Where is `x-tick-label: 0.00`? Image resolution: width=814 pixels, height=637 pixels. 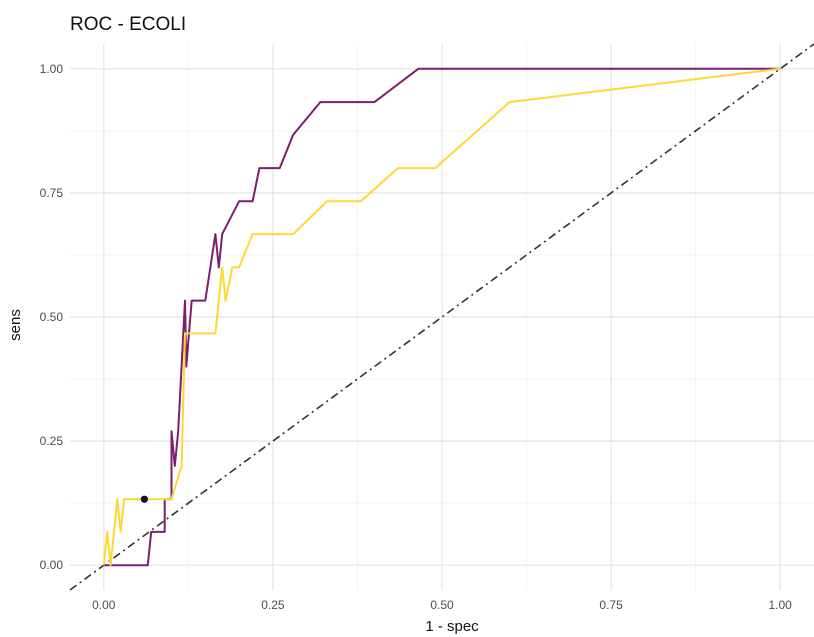 x-tick-label: 0.00 is located at coordinates (104, 605).